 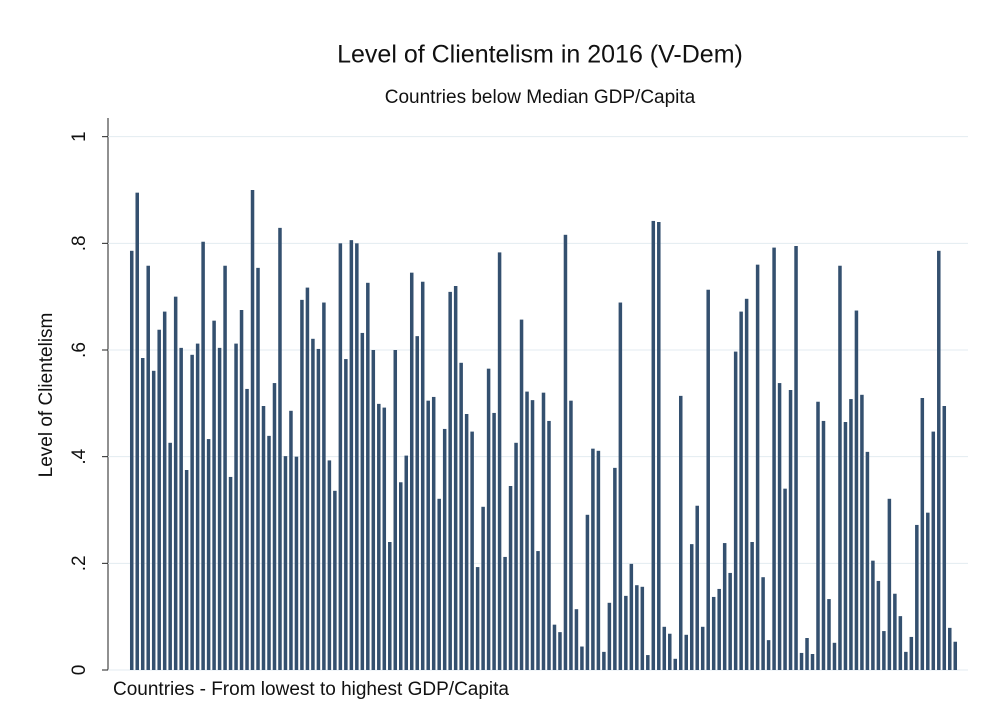 What do you see at coordinates (46, 395) in the screenshot?
I see `y-axis-label: Level of Clientelism` at bounding box center [46, 395].